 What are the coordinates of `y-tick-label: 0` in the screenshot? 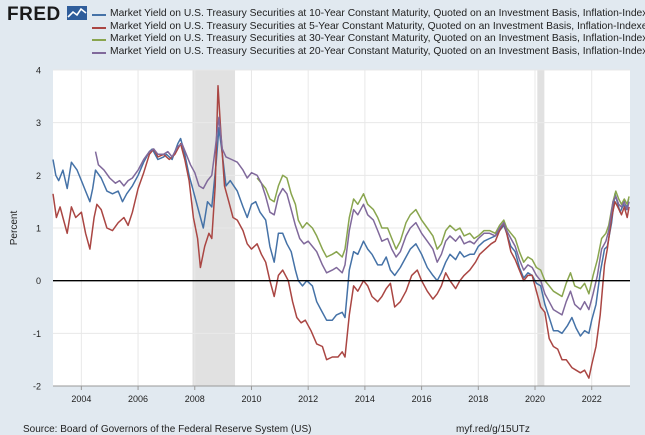 It's located at (38, 281).